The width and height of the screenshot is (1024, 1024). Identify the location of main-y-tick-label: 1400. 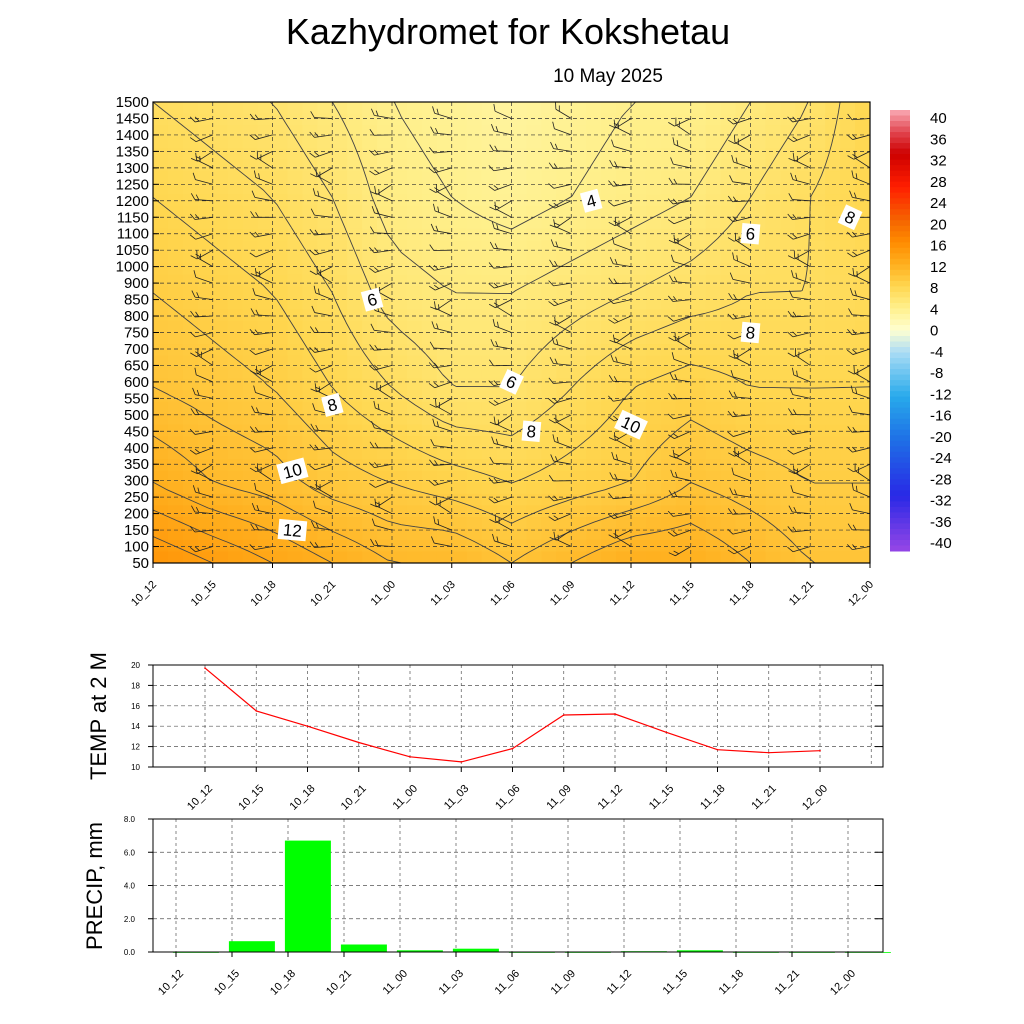
(132, 135).